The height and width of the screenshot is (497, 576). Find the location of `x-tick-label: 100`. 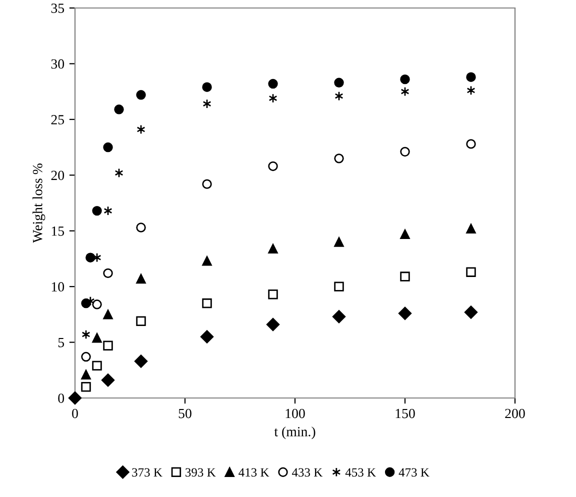

x-tick-label: 100 is located at coordinates (295, 413).